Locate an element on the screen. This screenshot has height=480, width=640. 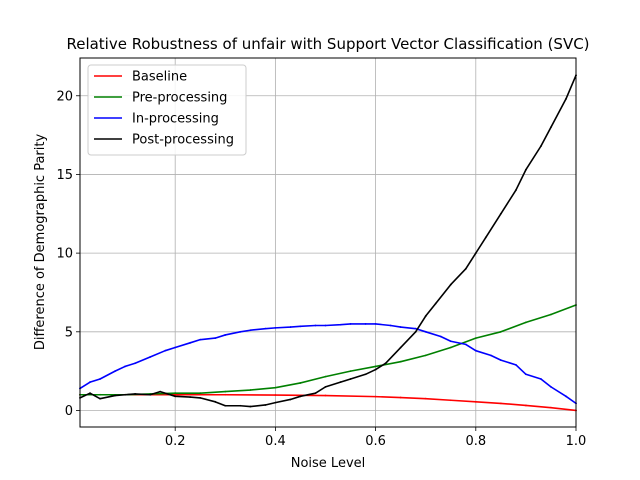
x-tick-label: 0.8 is located at coordinates (475, 441).